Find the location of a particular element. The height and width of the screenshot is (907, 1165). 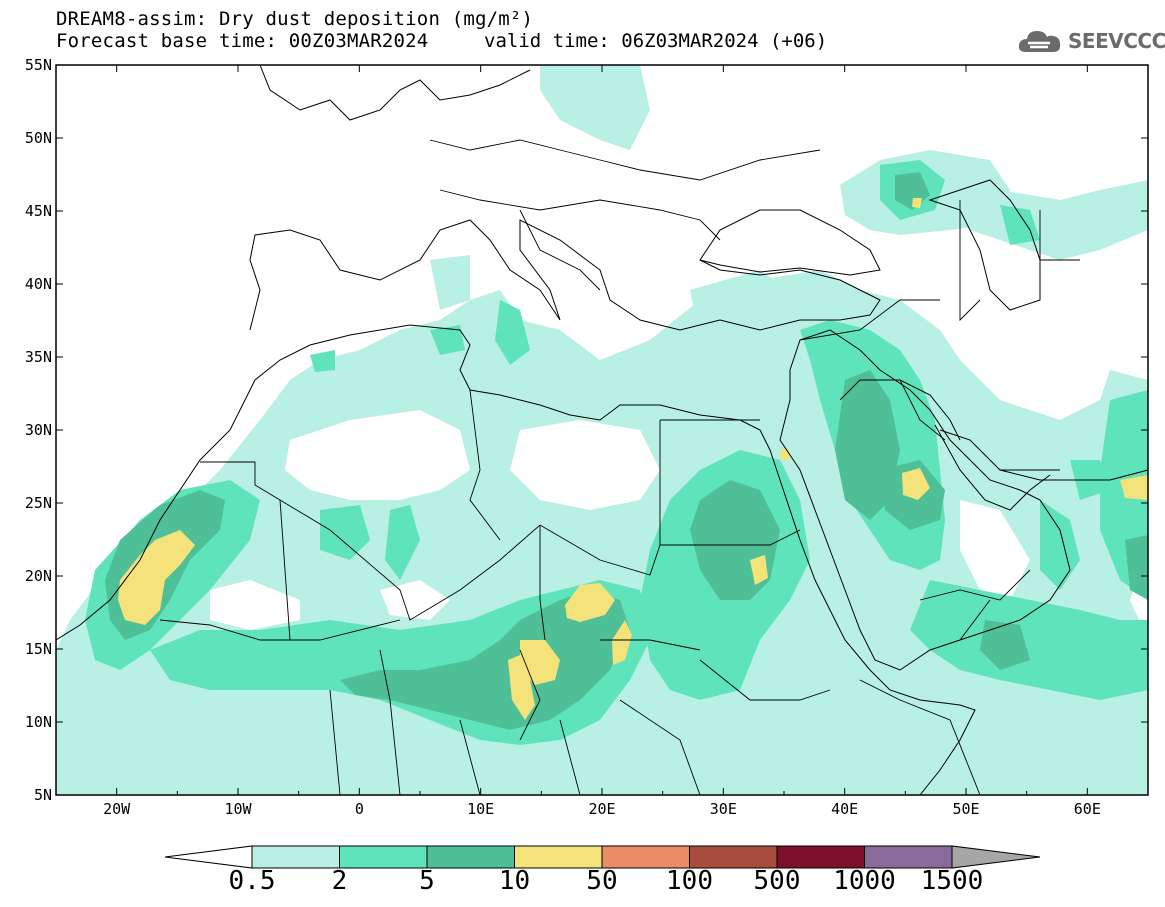

north-europe-coastline is located at coordinates (395, 93).